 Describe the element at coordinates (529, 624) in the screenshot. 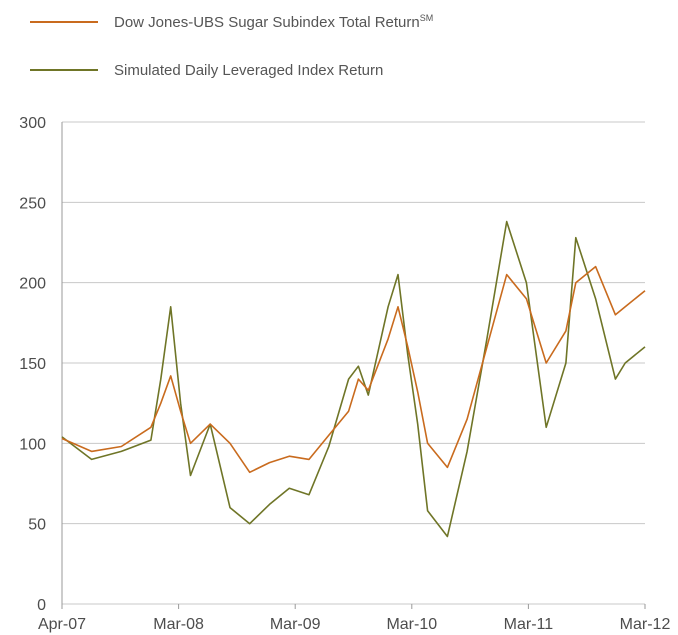

I see `x-tick-label-mar-11: Mar-11` at that location.